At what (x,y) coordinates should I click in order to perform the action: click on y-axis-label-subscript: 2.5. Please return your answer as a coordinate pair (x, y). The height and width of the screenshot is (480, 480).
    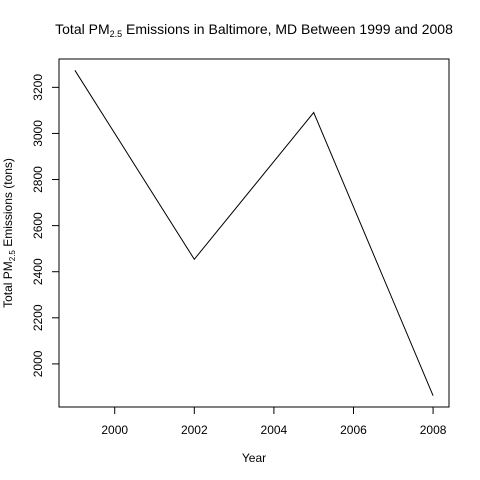
    Looking at the image, I should click on (12, 256).